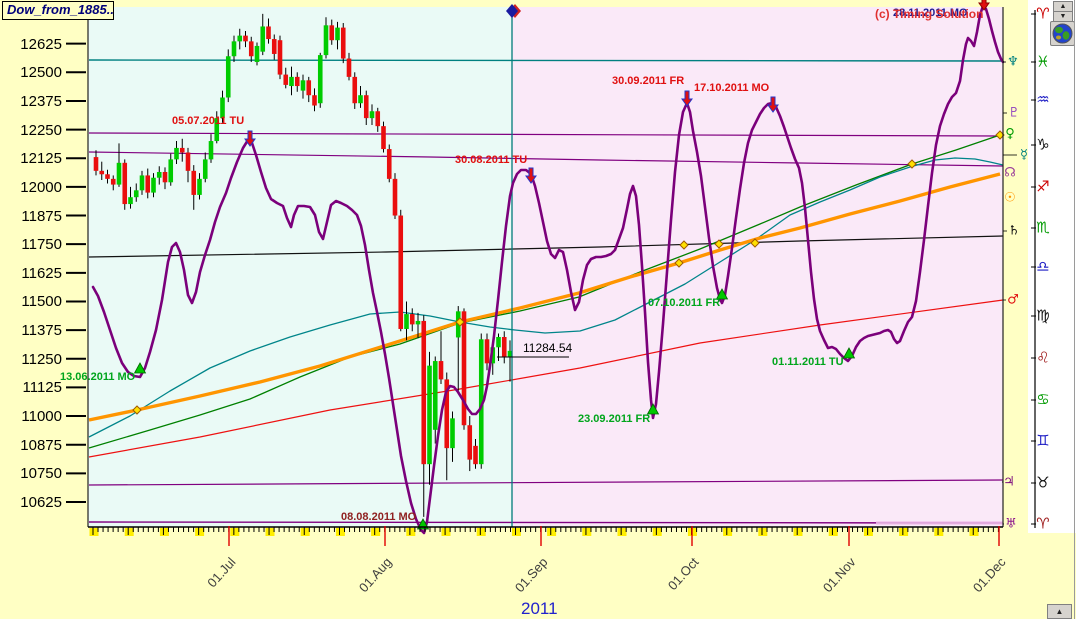 Image resolution: width=1076 pixels, height=619 pixels. Describe the element at coordinates (939, 523) in the screenshot. I see `uranus-band` at that location.